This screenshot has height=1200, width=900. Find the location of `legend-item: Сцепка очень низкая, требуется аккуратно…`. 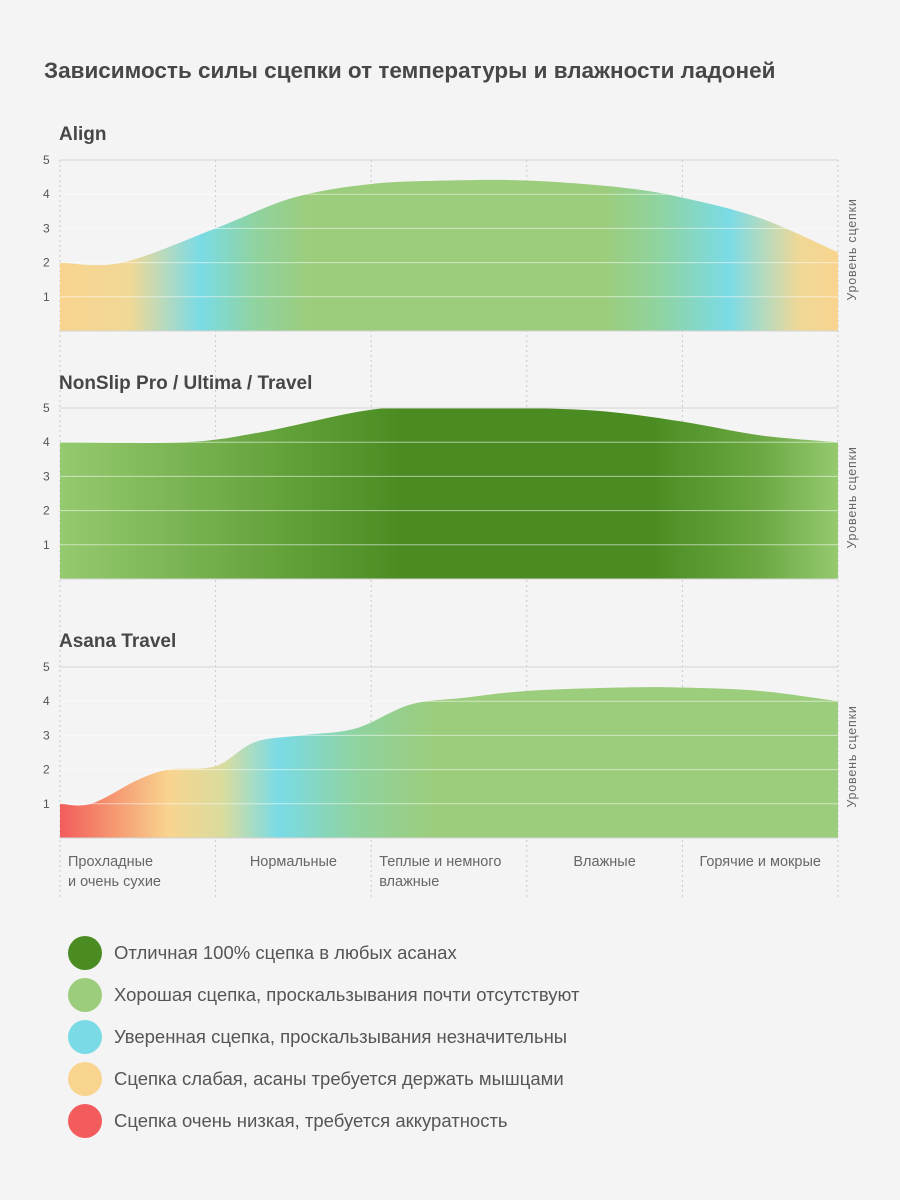

legend-item: Сцепка очень низкая, требуется аккуратно… is located at coordinates (324, 1121).